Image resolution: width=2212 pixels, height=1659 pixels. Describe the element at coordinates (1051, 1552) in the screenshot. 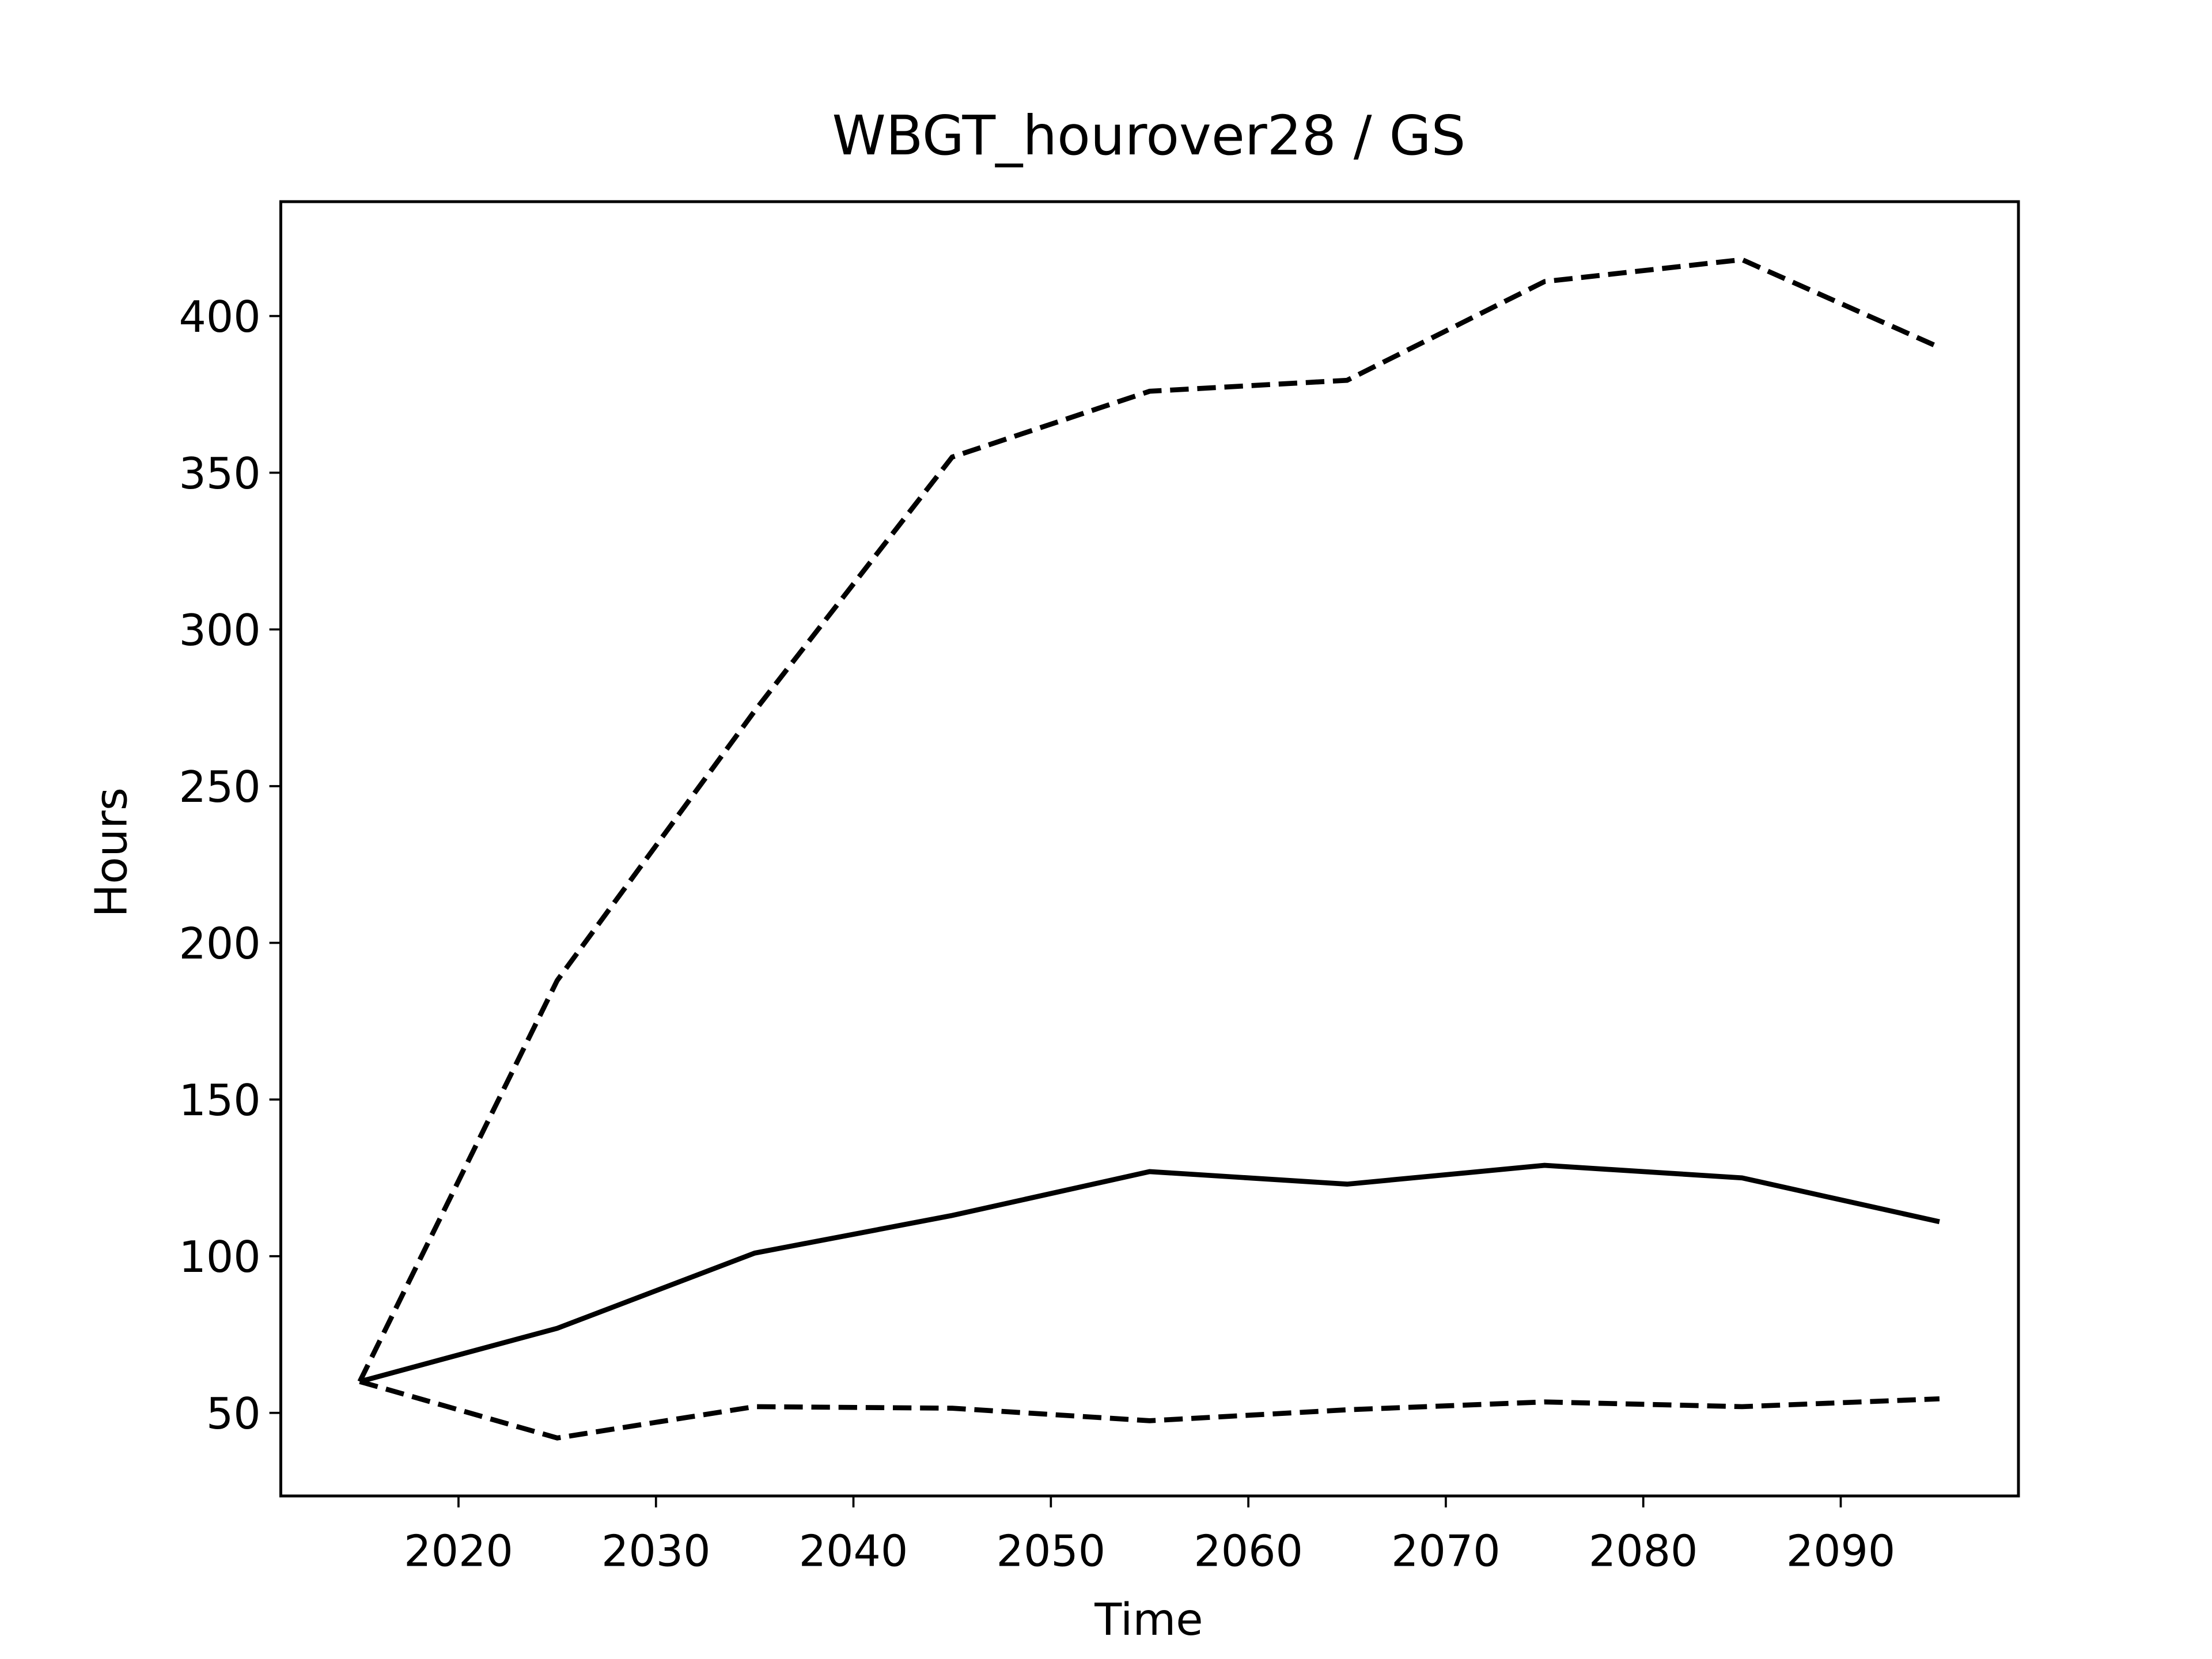

I see `x-tick-label: 2050` at that location.